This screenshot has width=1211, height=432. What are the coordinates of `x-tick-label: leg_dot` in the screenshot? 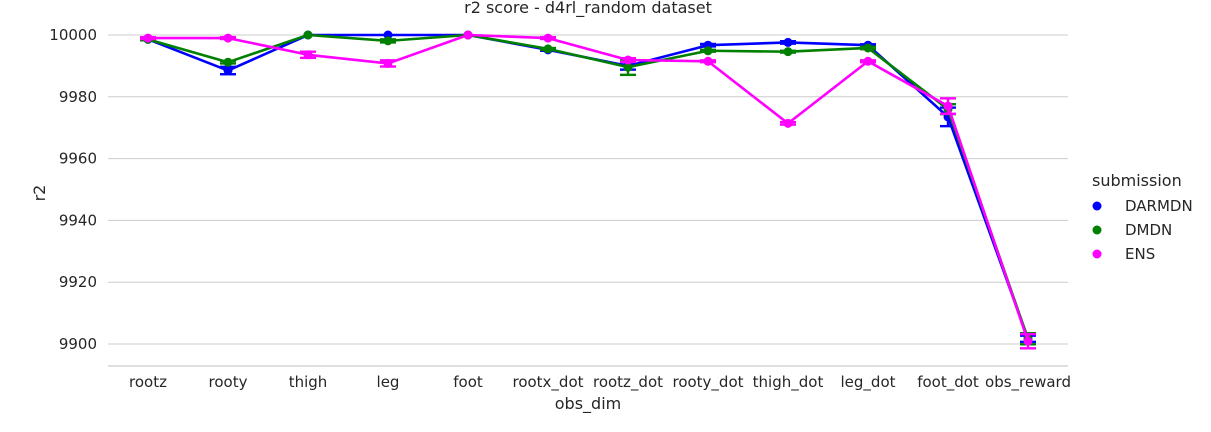 It's located at (868, 382).